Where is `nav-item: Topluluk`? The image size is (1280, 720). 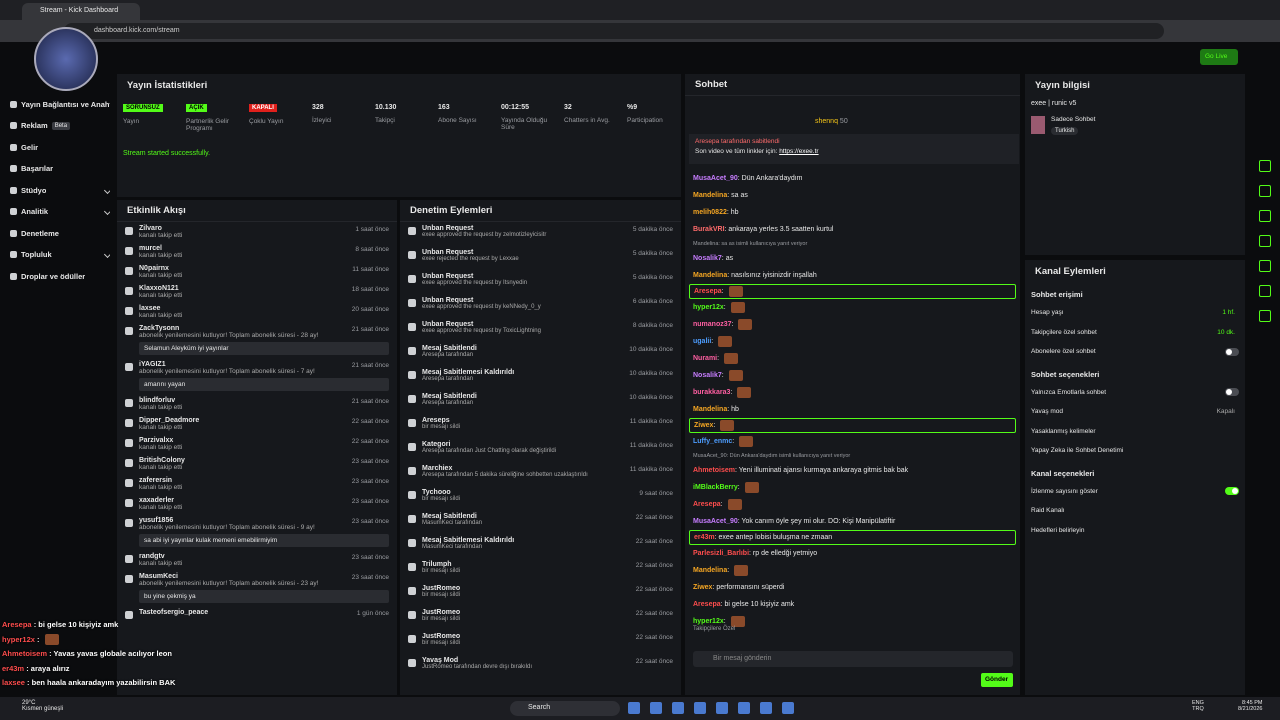
nav-item: Topluluk is located at coordinates (60, 255).